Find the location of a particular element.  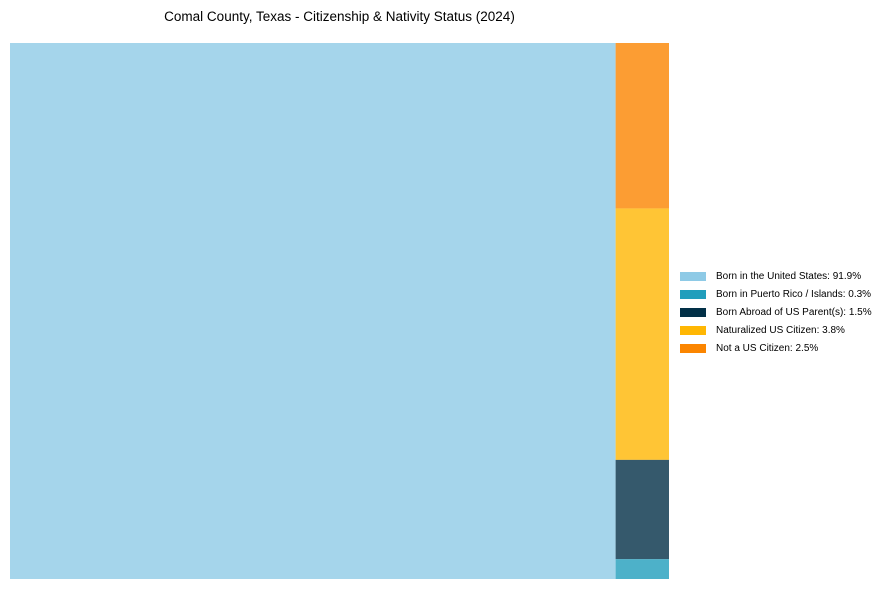

legend-item: Born in Puerto Rico / Islands: 0.3% is located at coordinates (776, 294).